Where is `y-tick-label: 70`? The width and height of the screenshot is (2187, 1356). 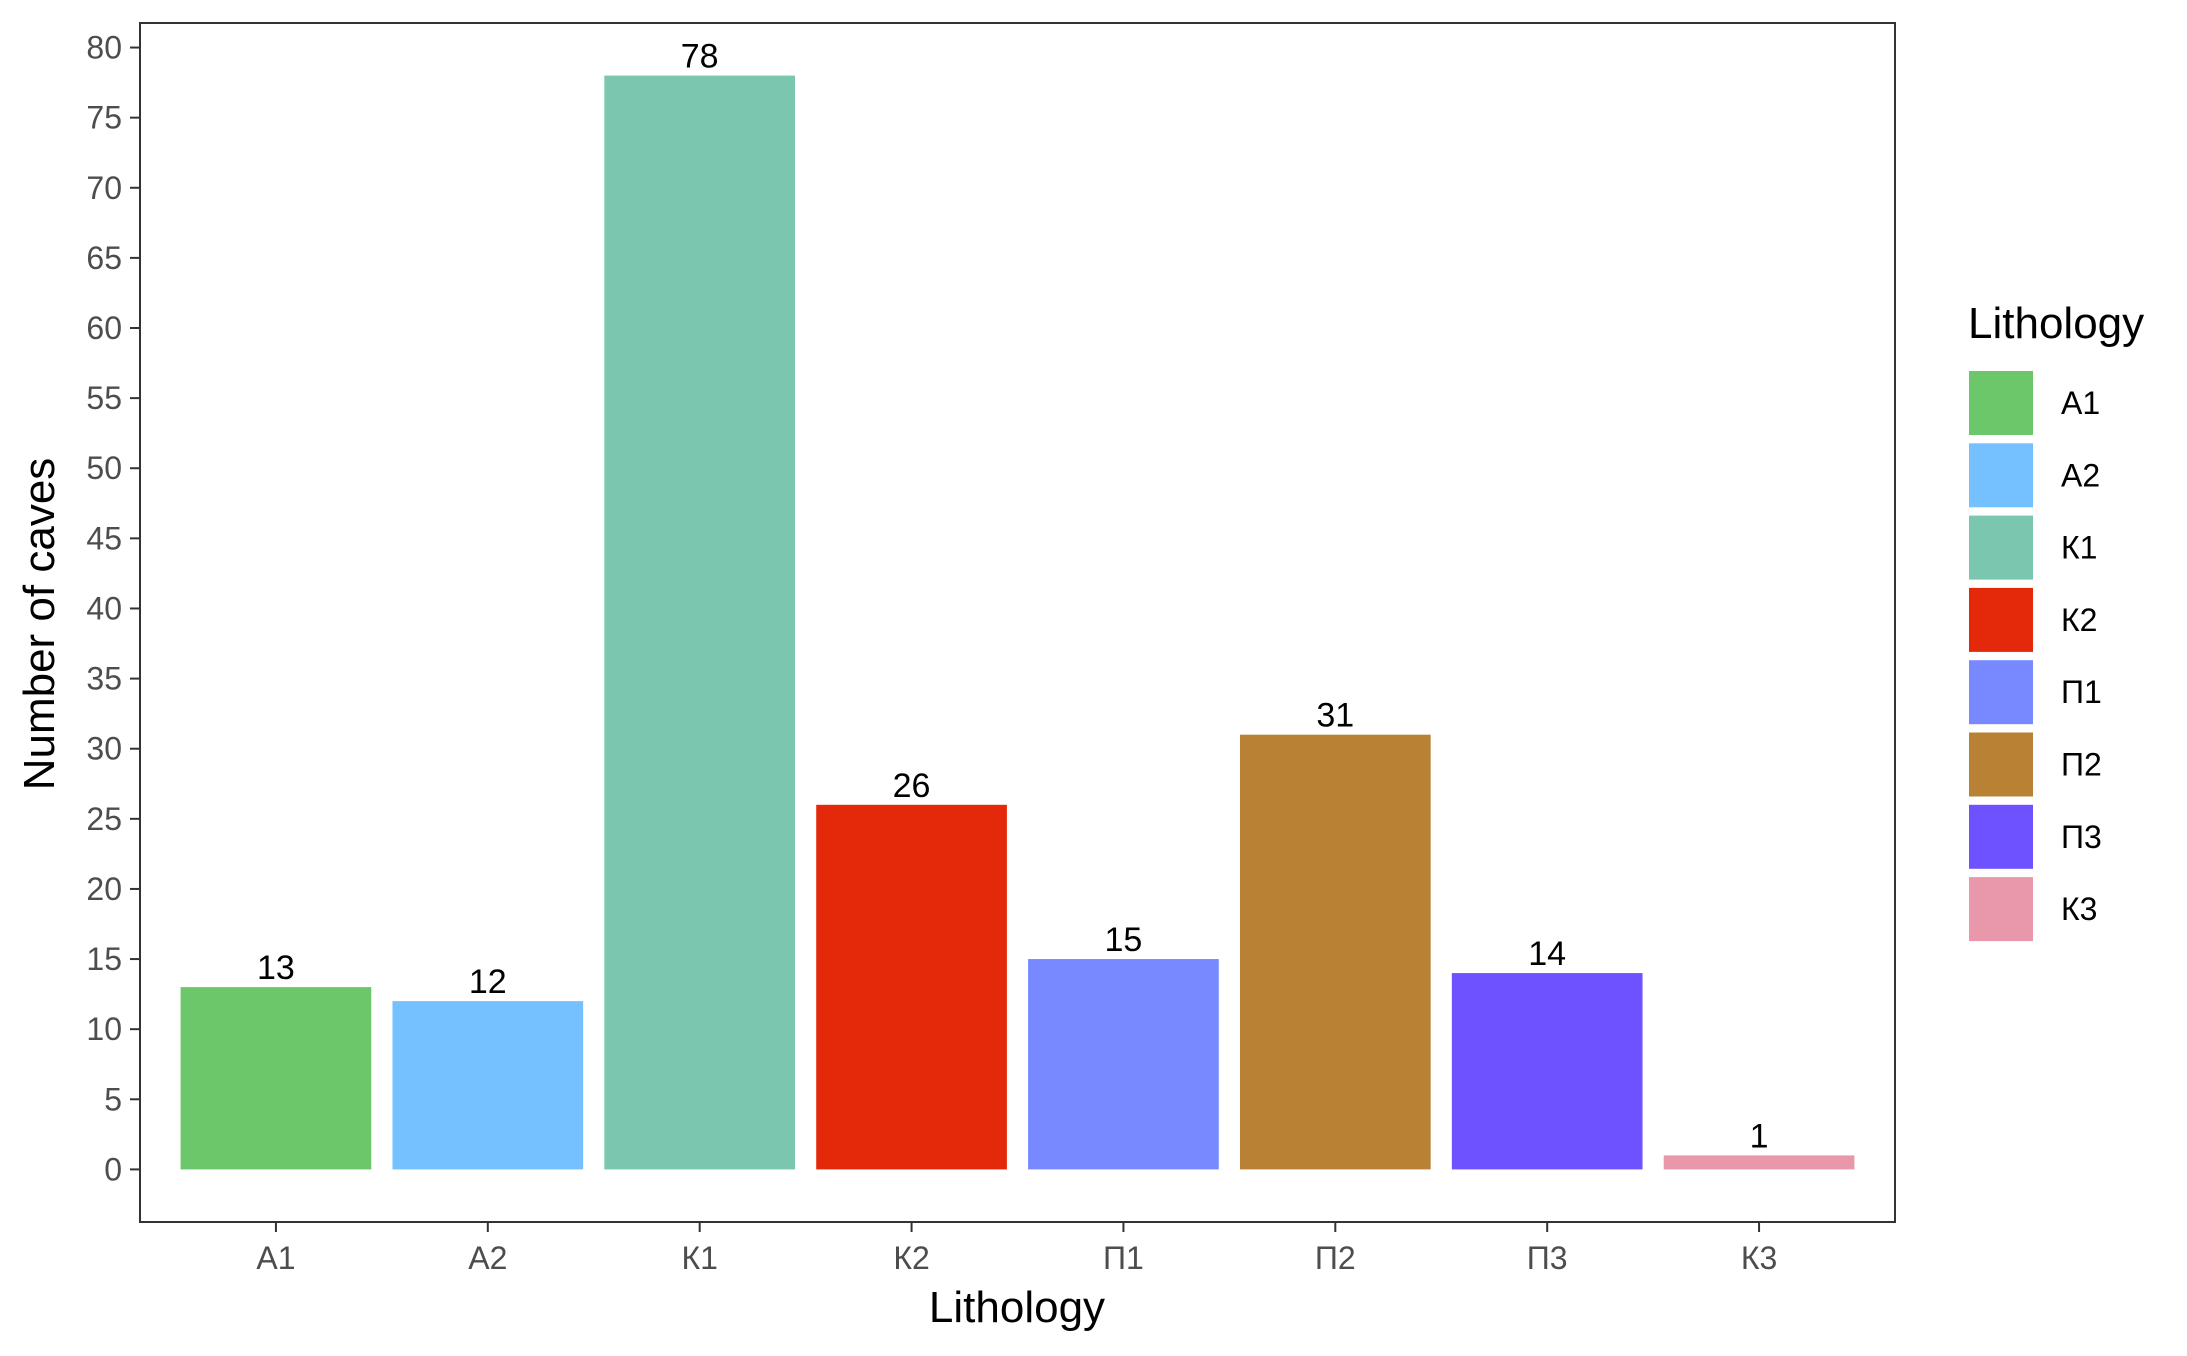
y-tick-label: 70 is located at coordinates (104, 188).